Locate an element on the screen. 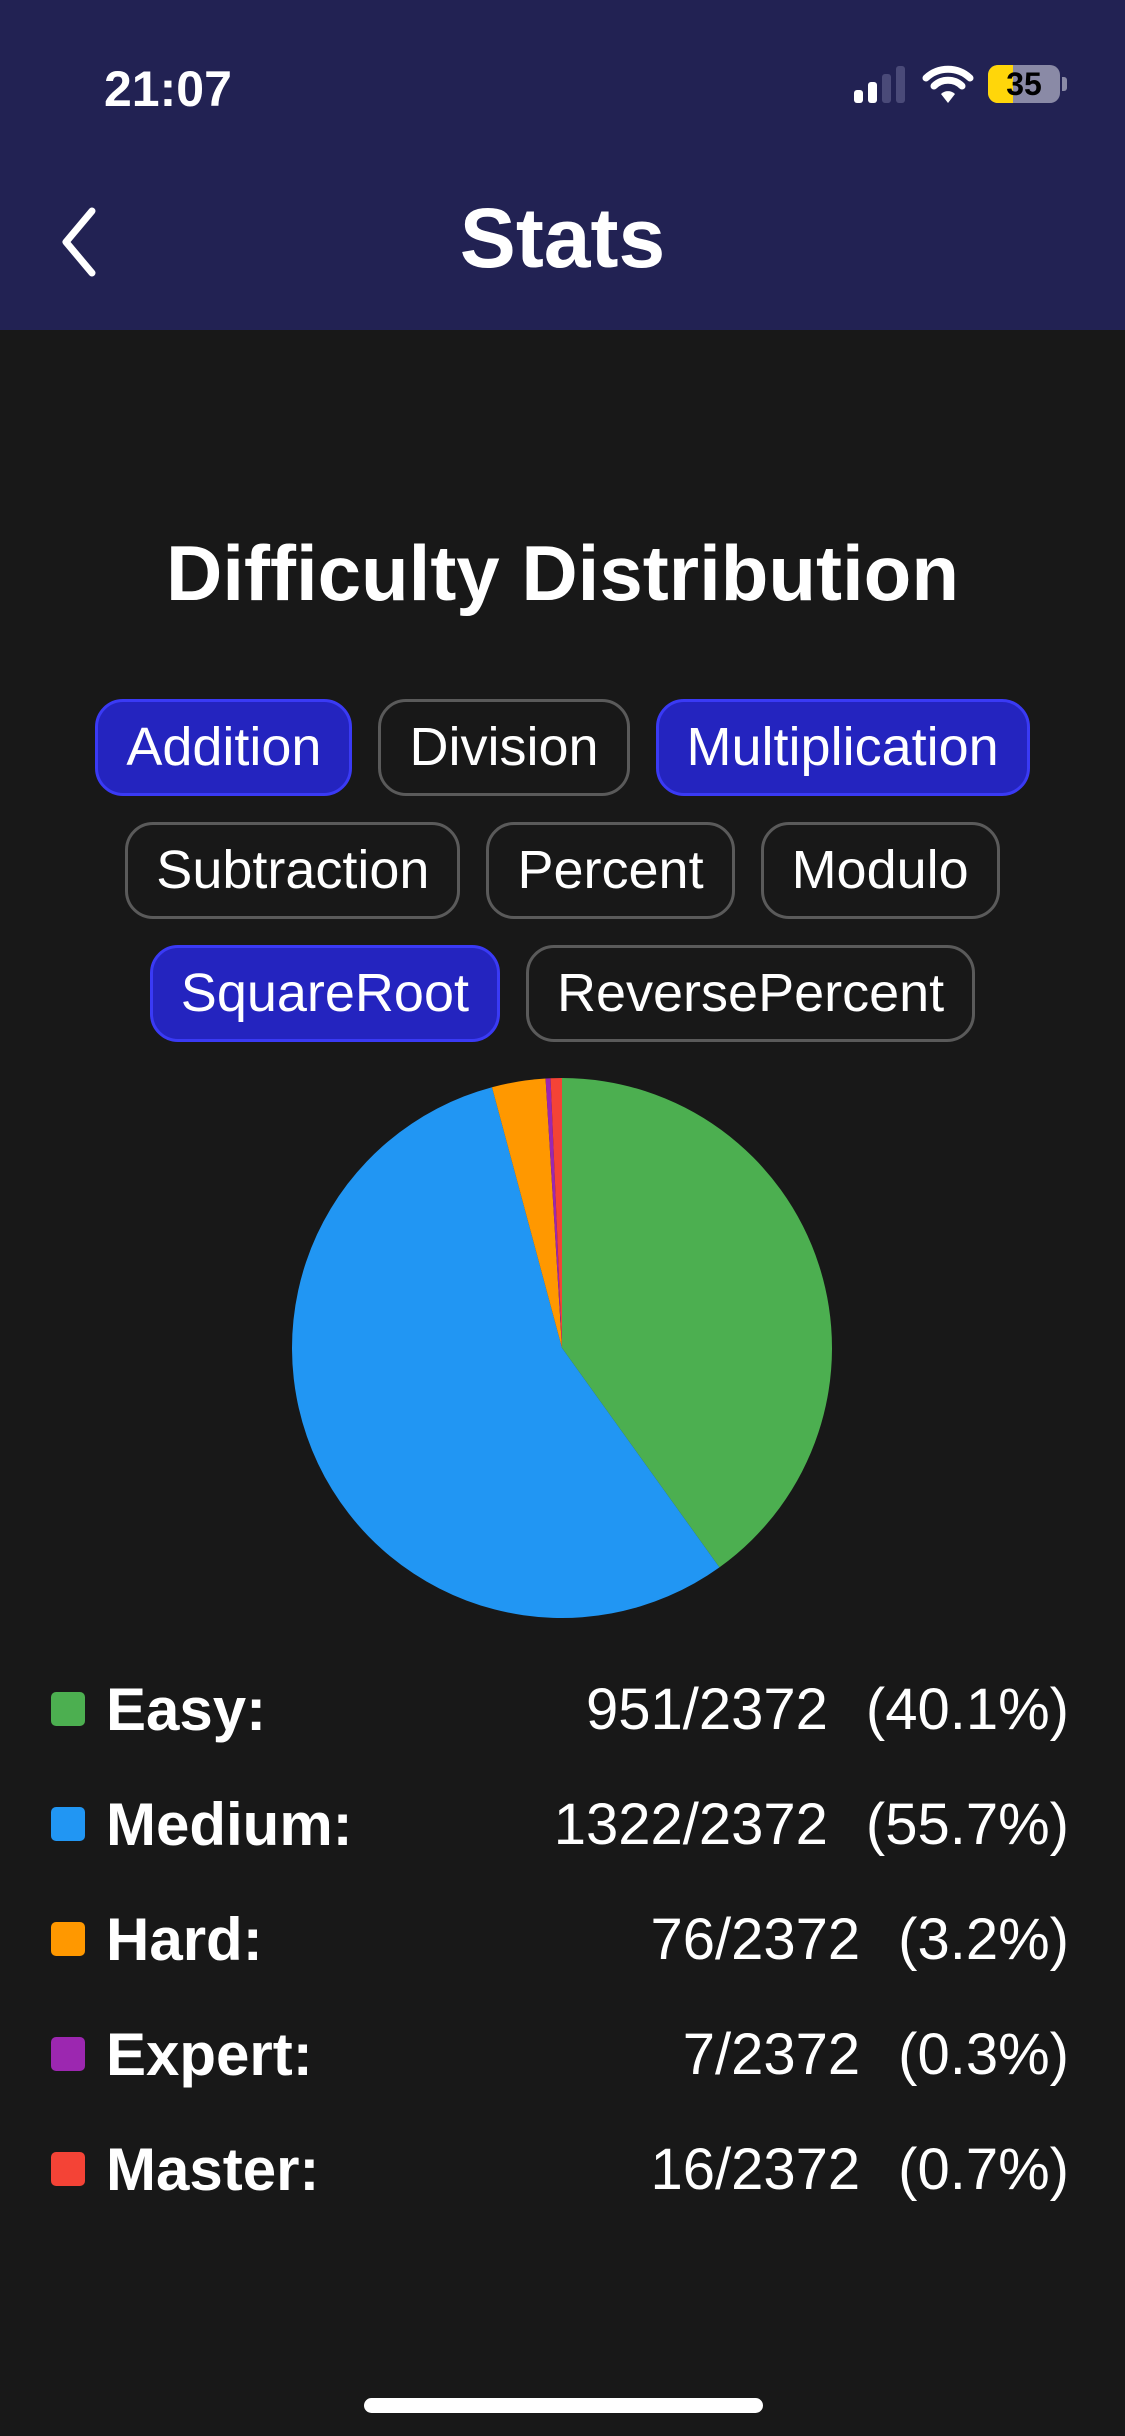  pie-slice-easy is located at coordinates (697, 1323).